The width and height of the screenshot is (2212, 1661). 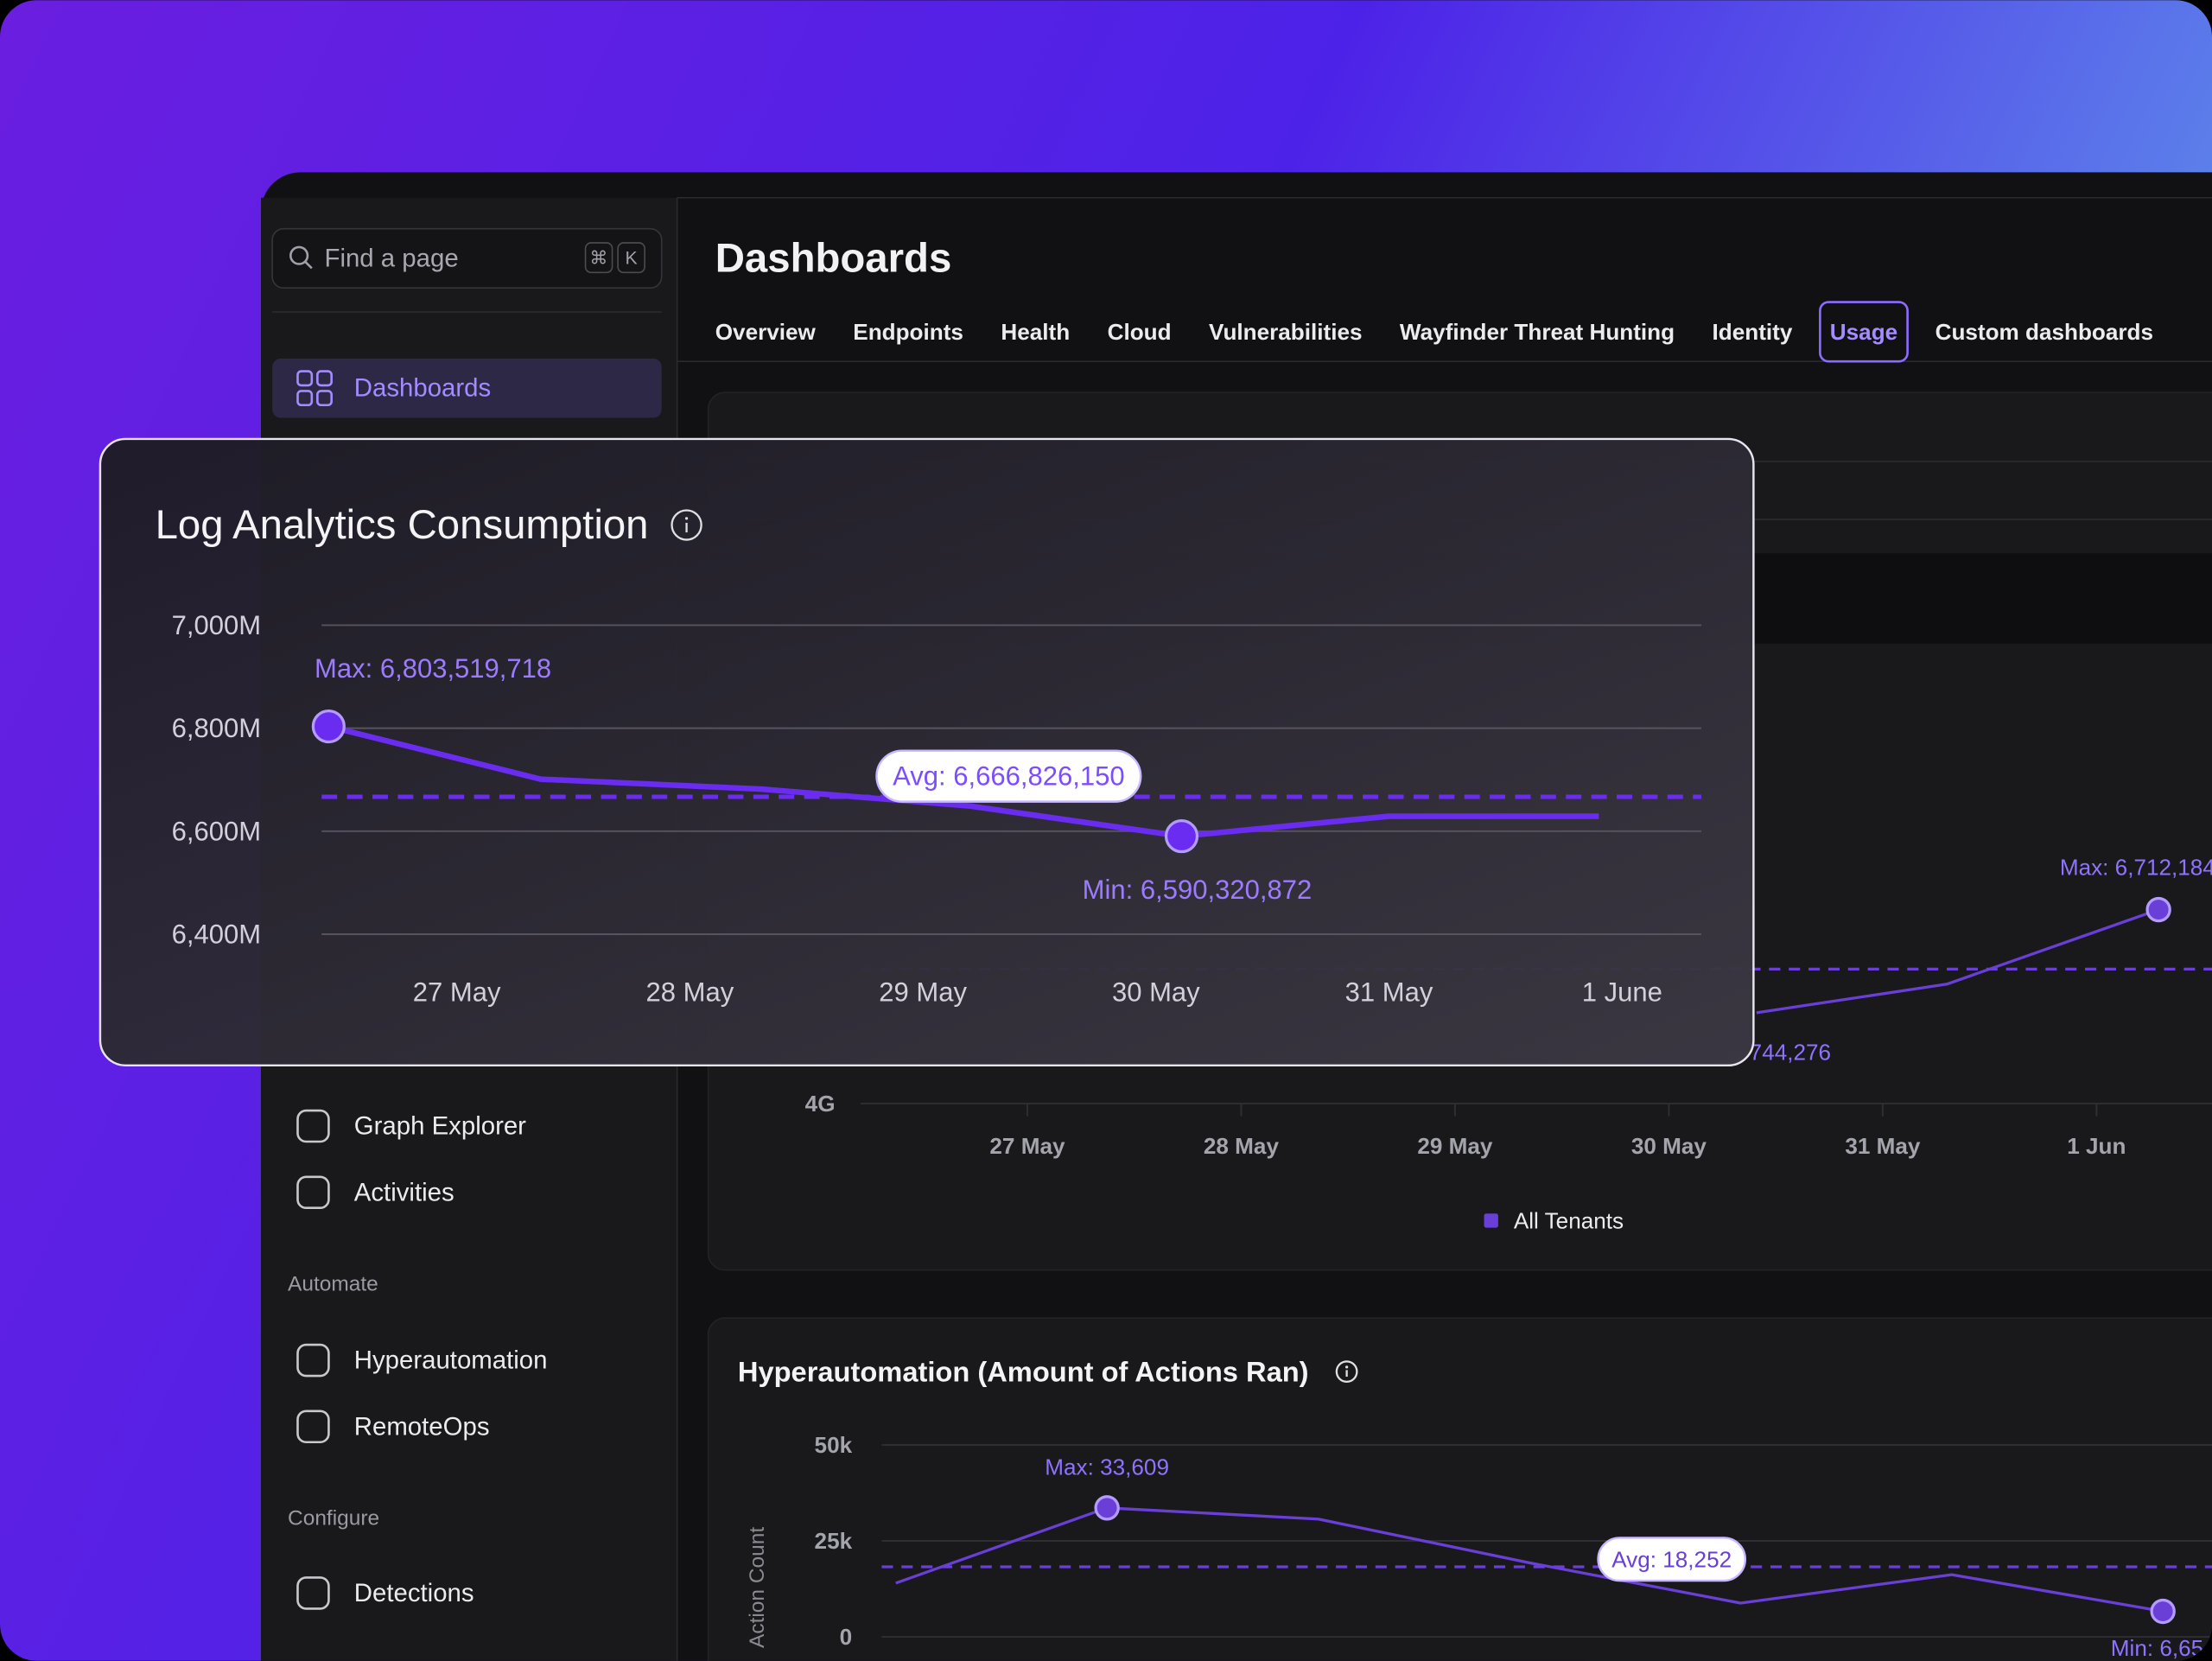 What do you see at coordinates (433, 668) in the screenshot?
I see `max-label: Max: 6,803,519,718` at bounding box center [433, 668].